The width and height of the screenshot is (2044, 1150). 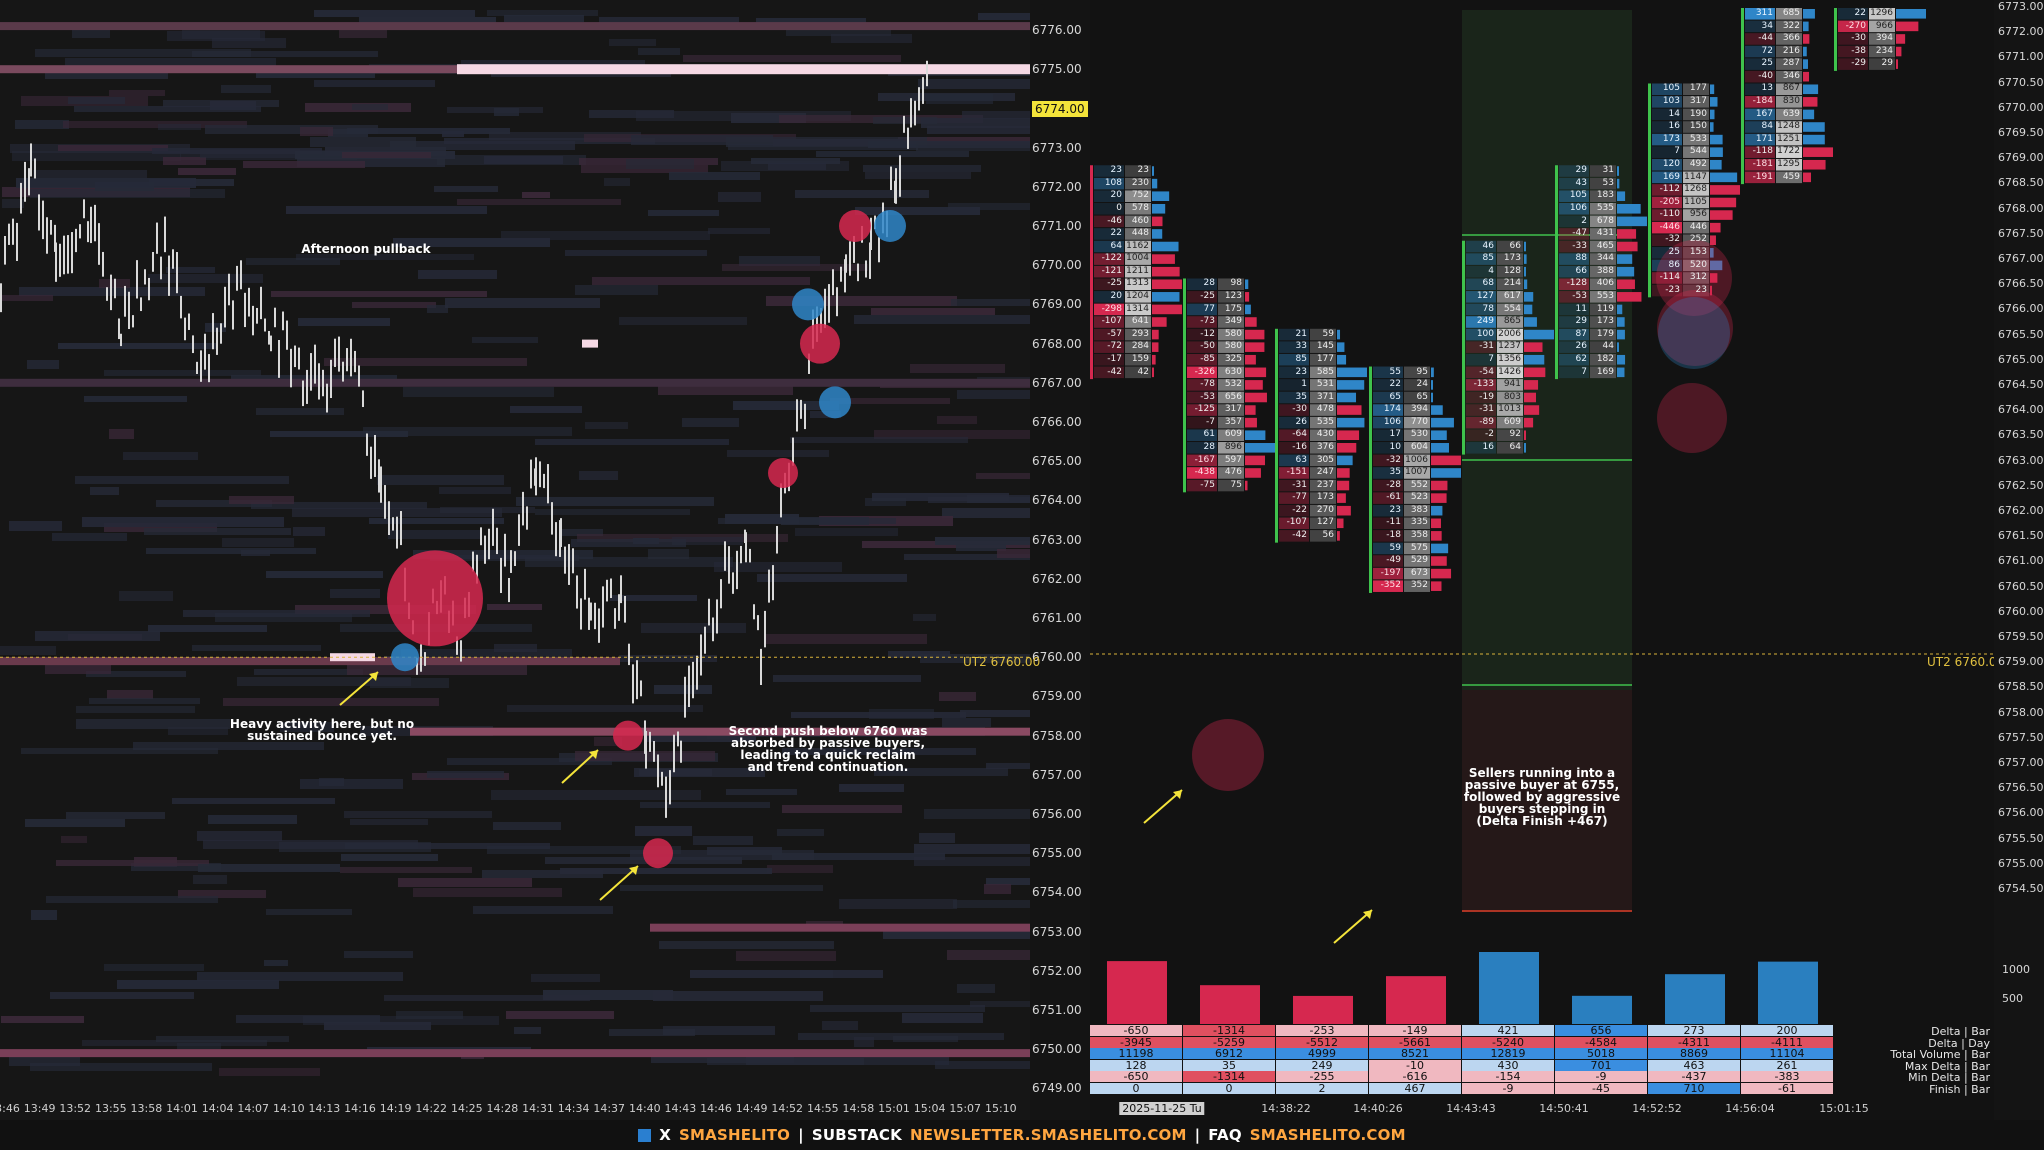 I want to click on delta-value: 84, so click(x=1767, y=126).